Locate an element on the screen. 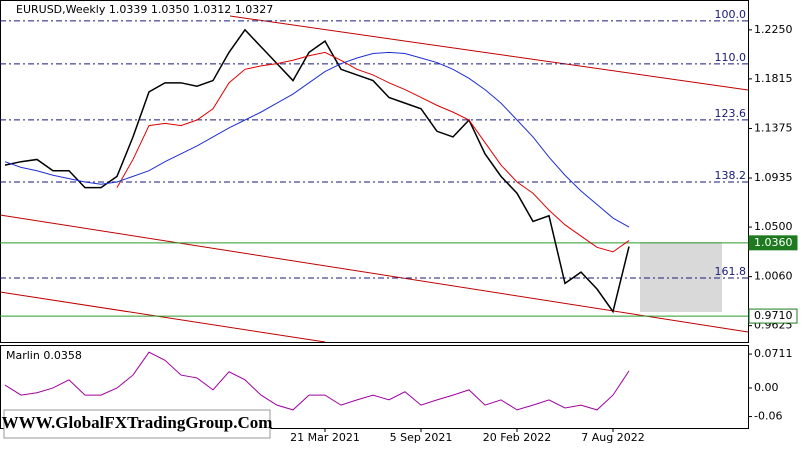 This screenshot has height=450, width=805. y-tick-label: 1.0935 is located at coordinates (773, 177).